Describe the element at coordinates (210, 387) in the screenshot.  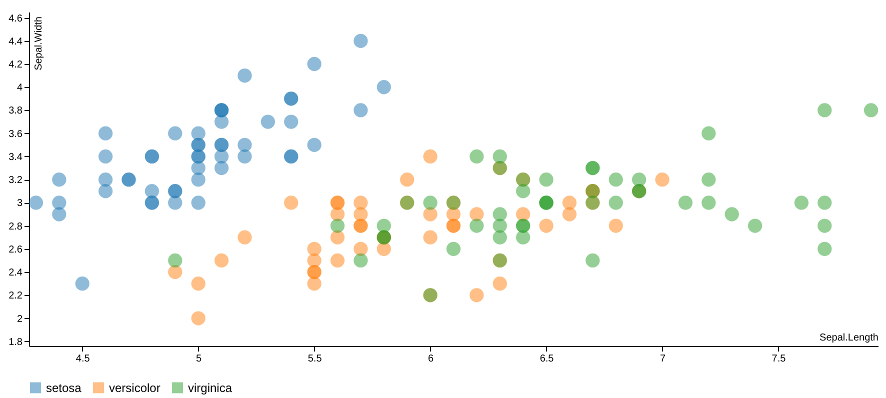
I see `legend-label: virginica` at that location.